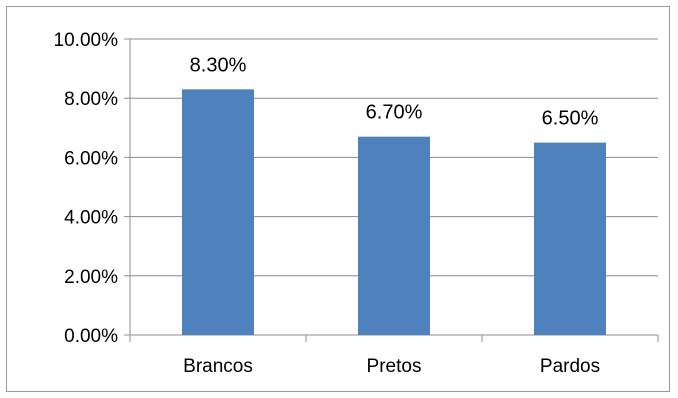 The image size is (678, 398). I want to click on data-label: 6.50%, so click(570, 119).